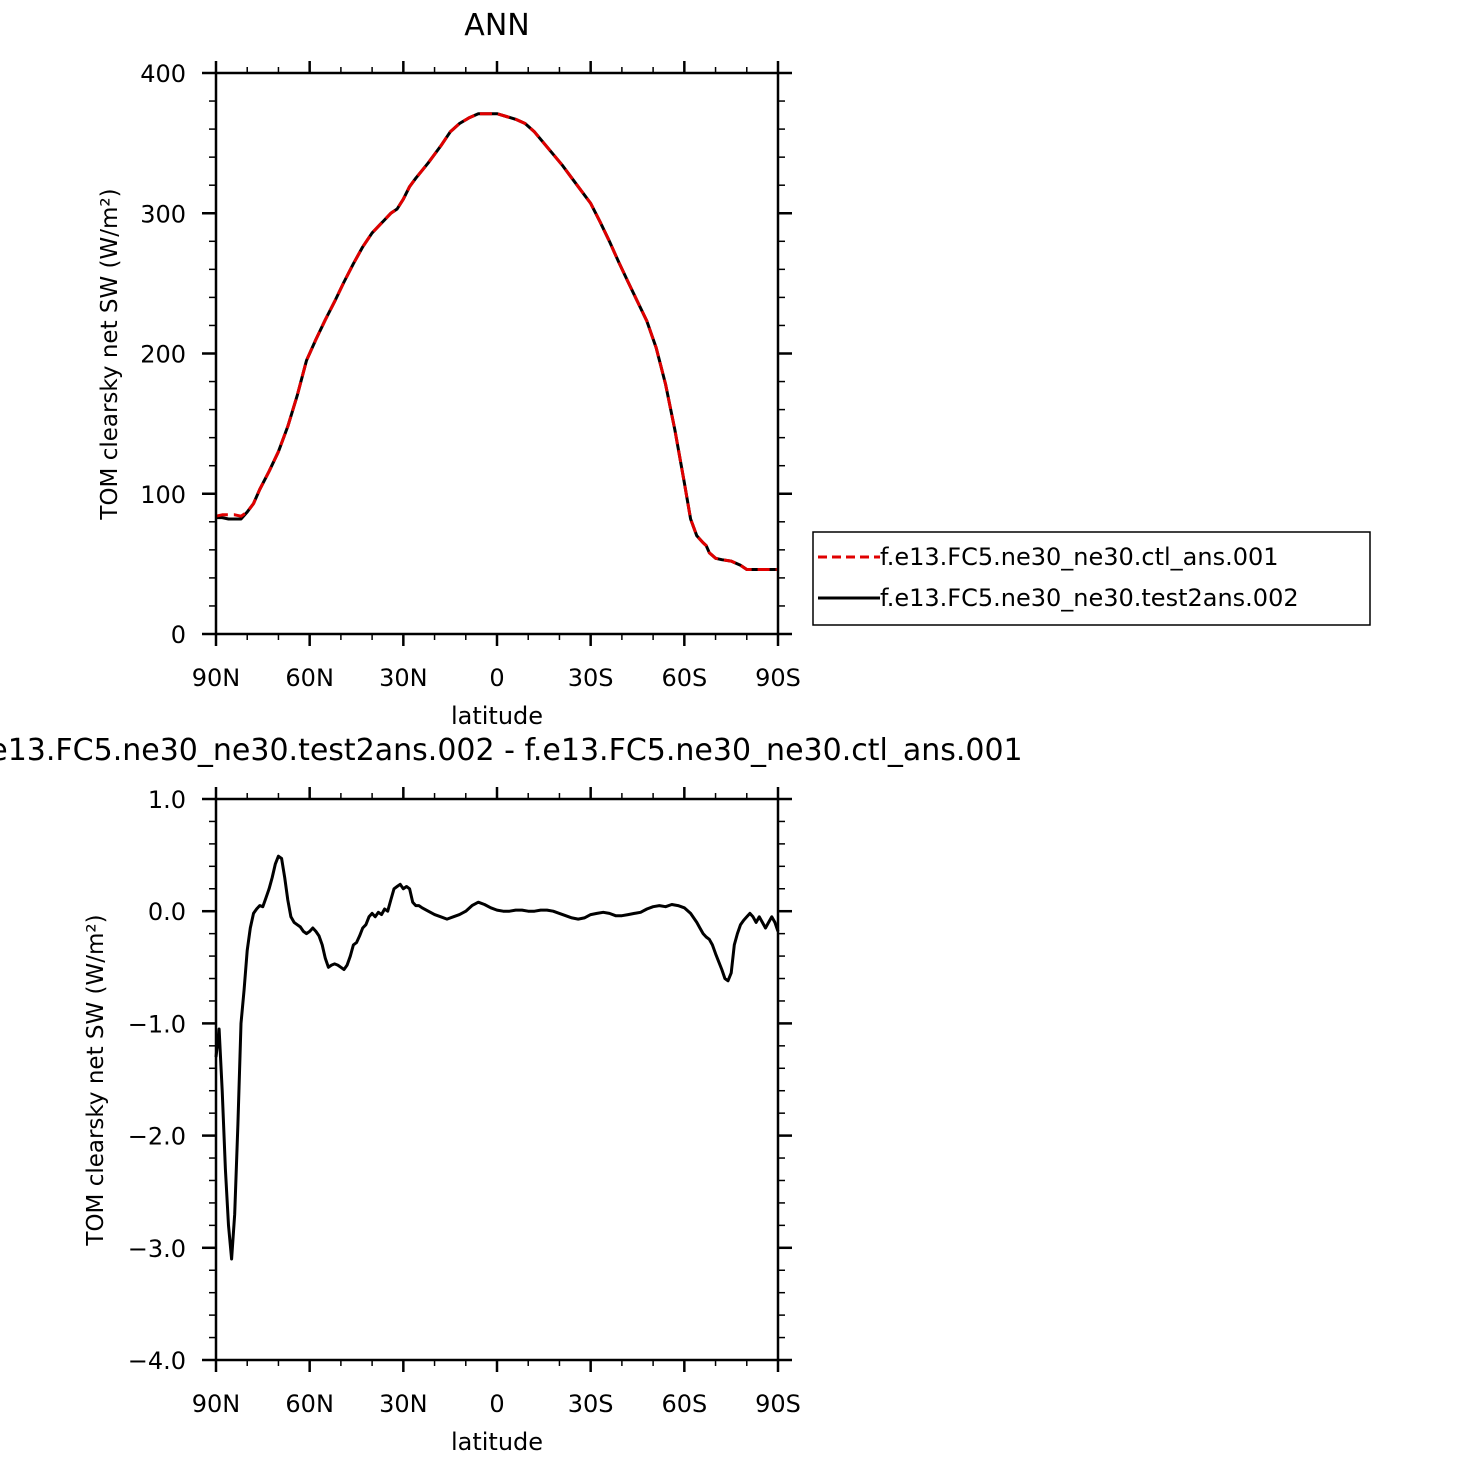  Describe the element at coordinates (110, 354) in the screenshot. I see `top-y-axis-label: TOM clearsky net SW (W/m²)` at that location.